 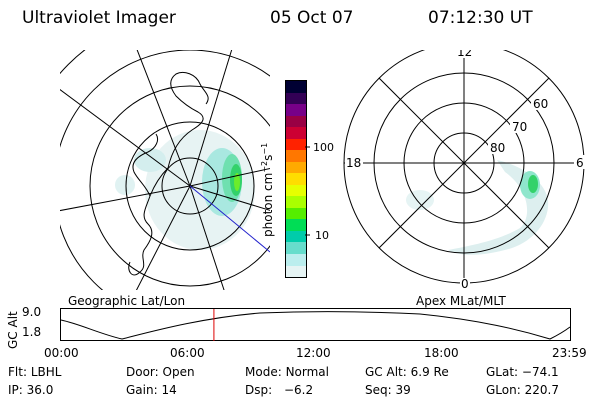 What do you see at coordinates (322, 235) in the screenshot?
I see `colorbar-tick-10: 10` at bounding box center [322, 235].